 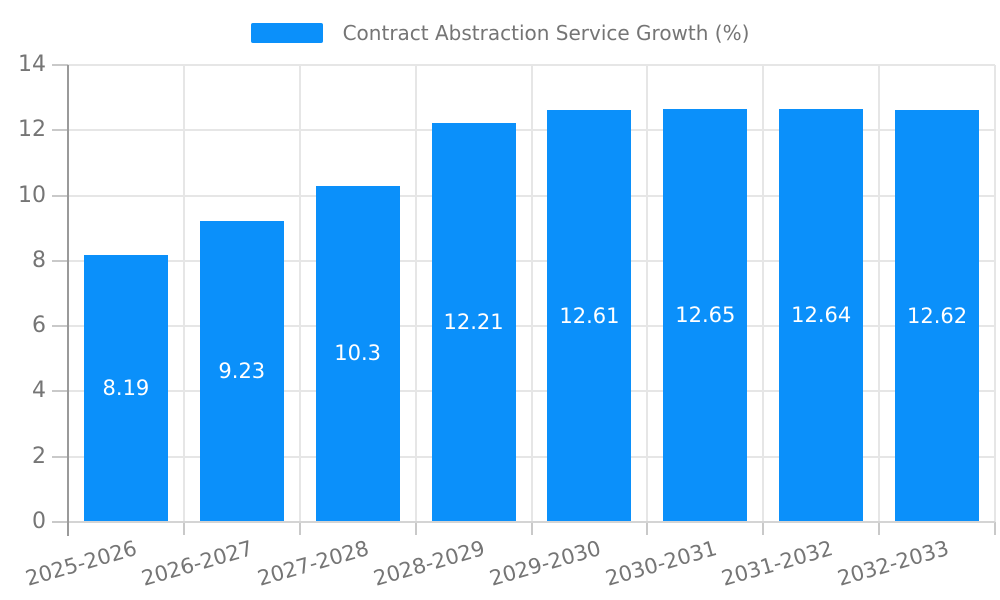 I want to click on legend: Contract Abstraction Service Growth (%), so click(x=500, y=33).